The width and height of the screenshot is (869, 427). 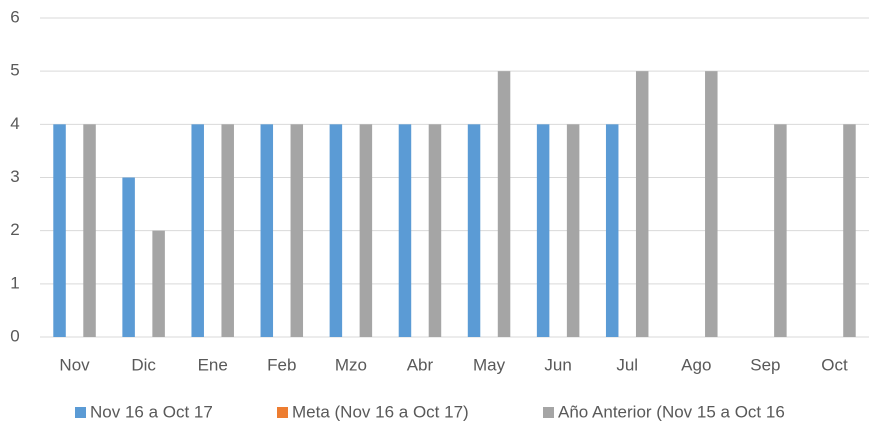 What do you see at coordinates (671, 411) in the screenshot?
I see `legend-label: Año Anterior (Nov 15 a Oct 16` at bounding box center [671, 411].